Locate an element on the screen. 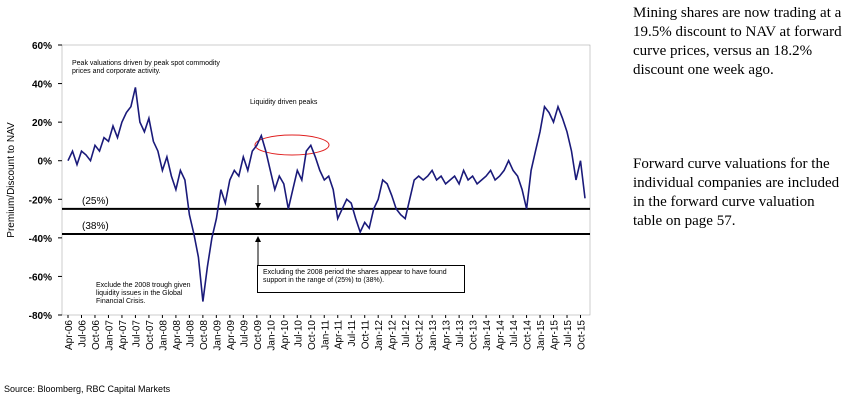 The width and height of the screenshot is (847, 403). x-tick-label: Jul-13 is located at coordinates (460, 334).